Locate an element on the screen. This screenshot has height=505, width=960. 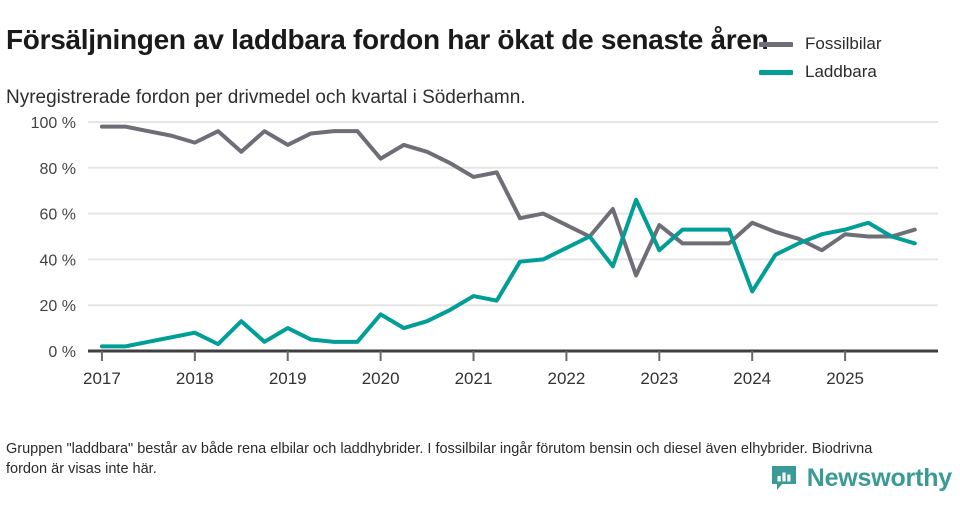
y-axis-tick-label: 100 % is located at coordinates (53, 123).